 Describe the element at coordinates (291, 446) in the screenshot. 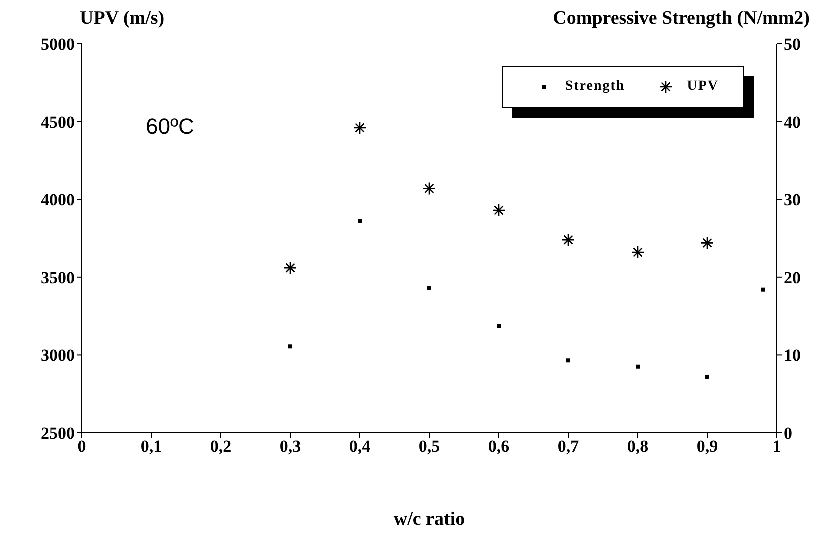

I see `x-tick-label: 0,3` at that location.